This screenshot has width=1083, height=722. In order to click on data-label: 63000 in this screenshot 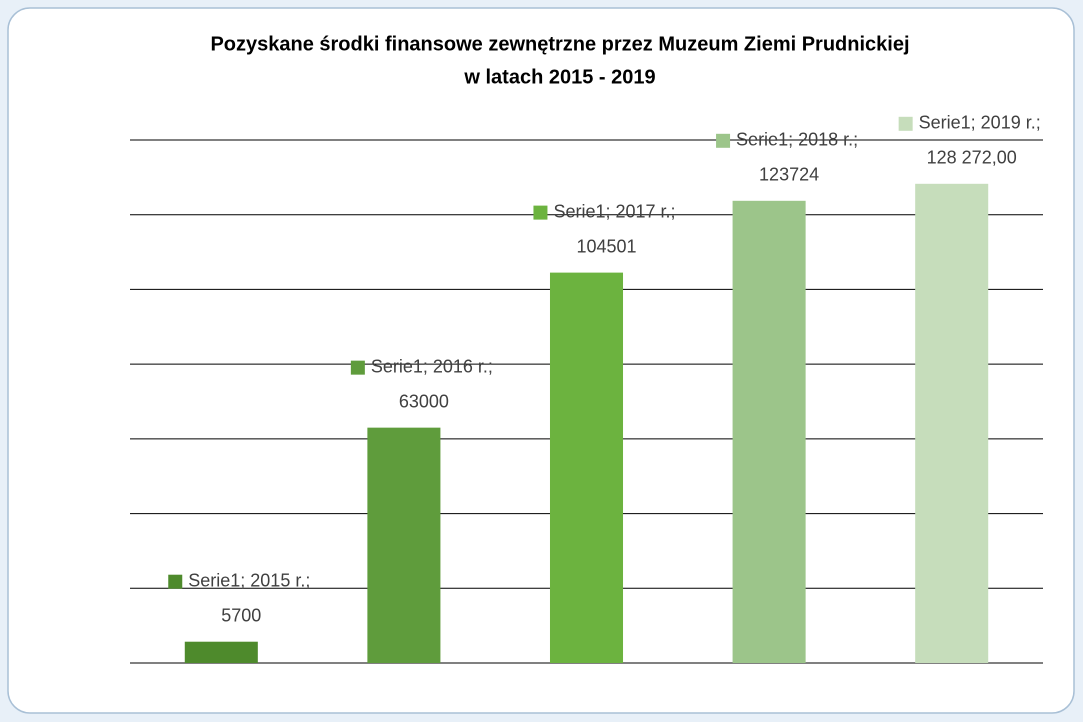, I will do `click(424, 401)`.